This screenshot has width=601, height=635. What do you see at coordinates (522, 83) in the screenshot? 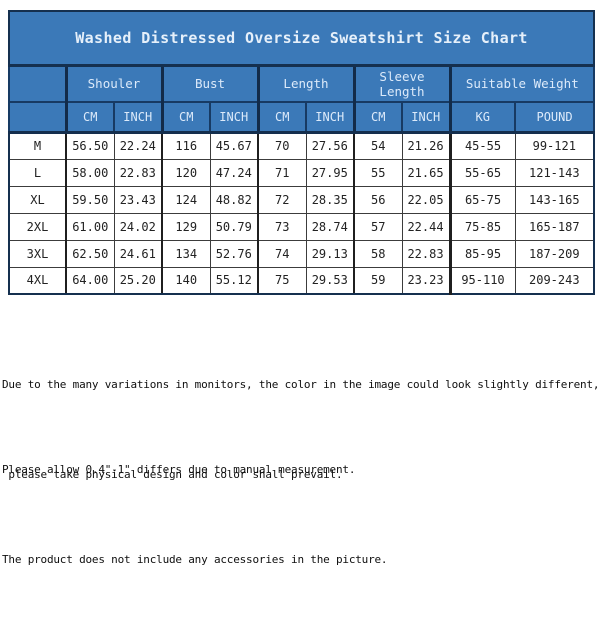
I see `group-header-suitable-weight: Suitable Weight` at bounding box center [522, 83].